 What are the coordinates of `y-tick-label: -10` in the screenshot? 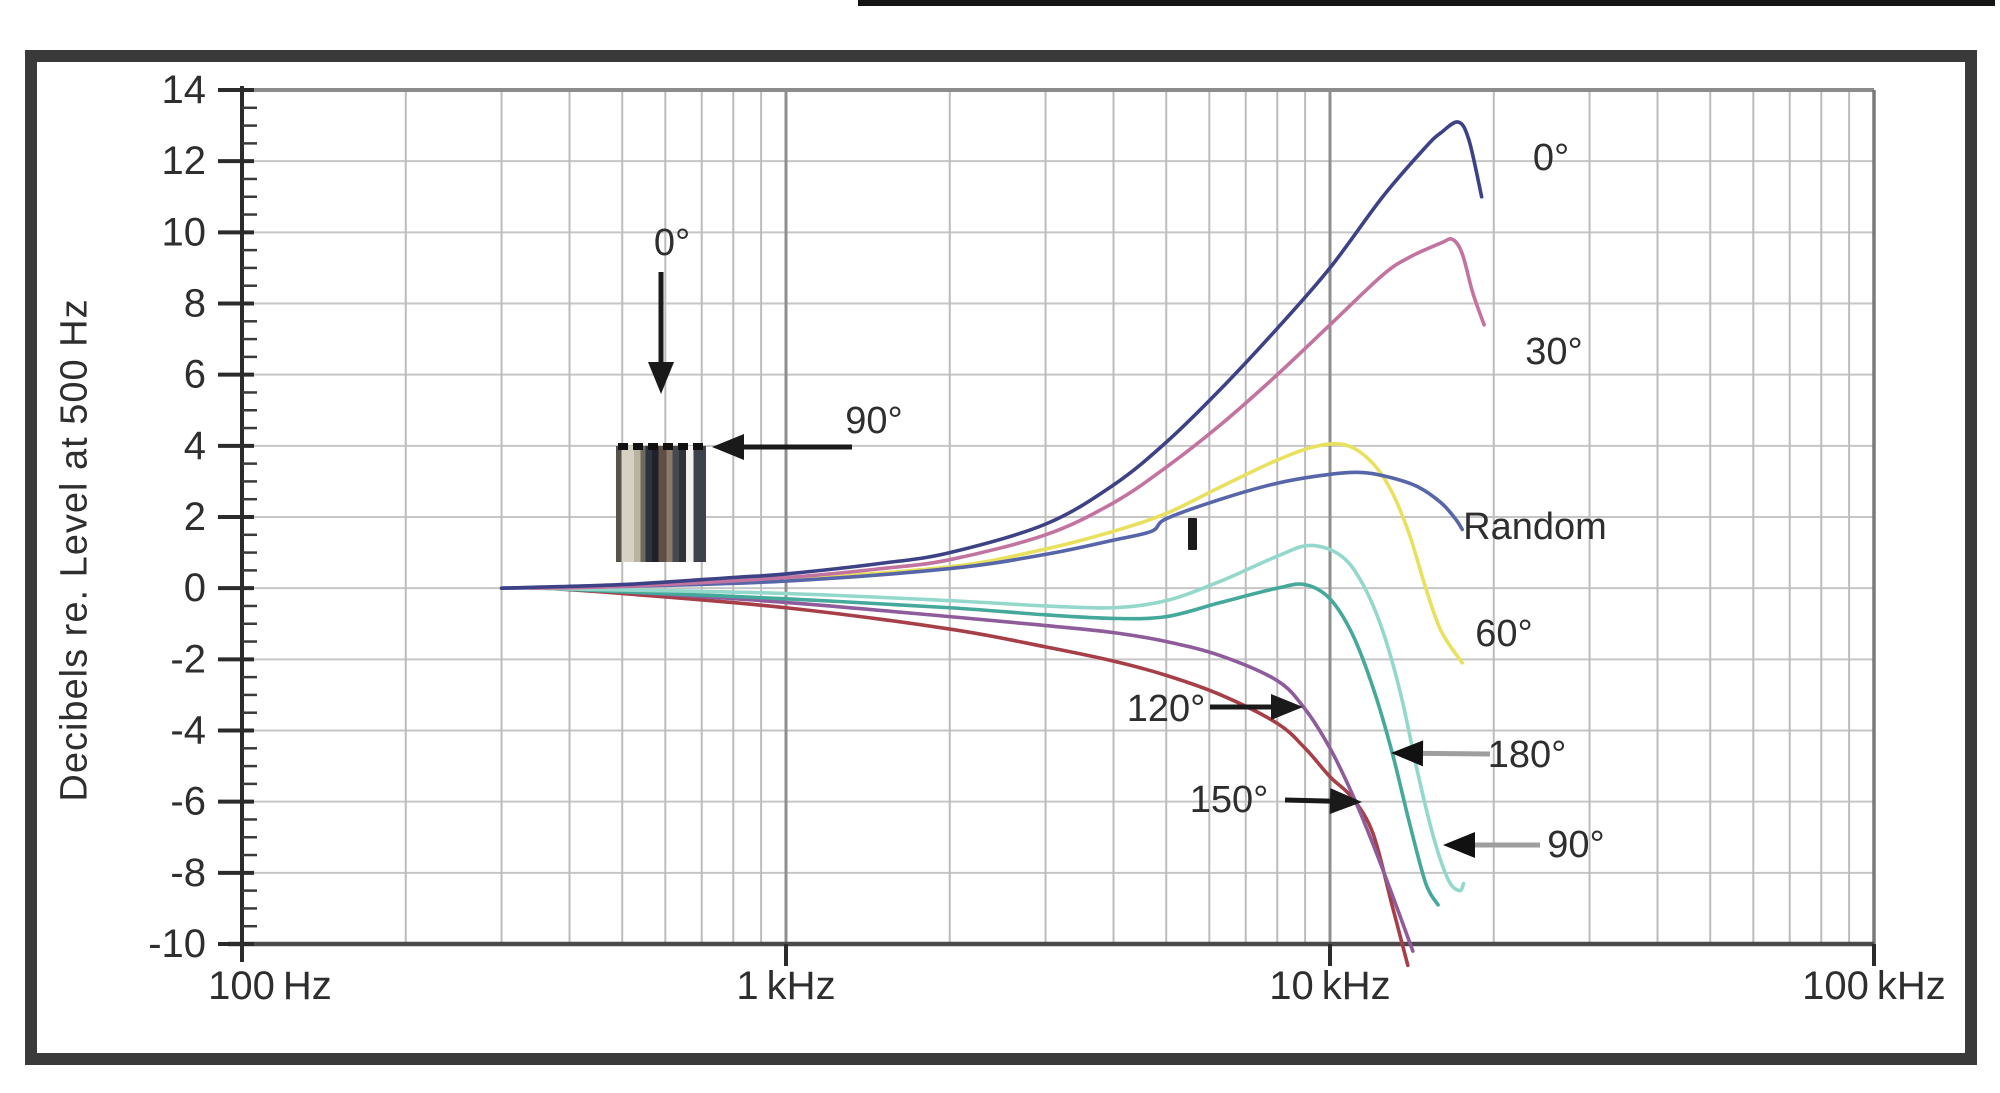 It's located at (177, 944).